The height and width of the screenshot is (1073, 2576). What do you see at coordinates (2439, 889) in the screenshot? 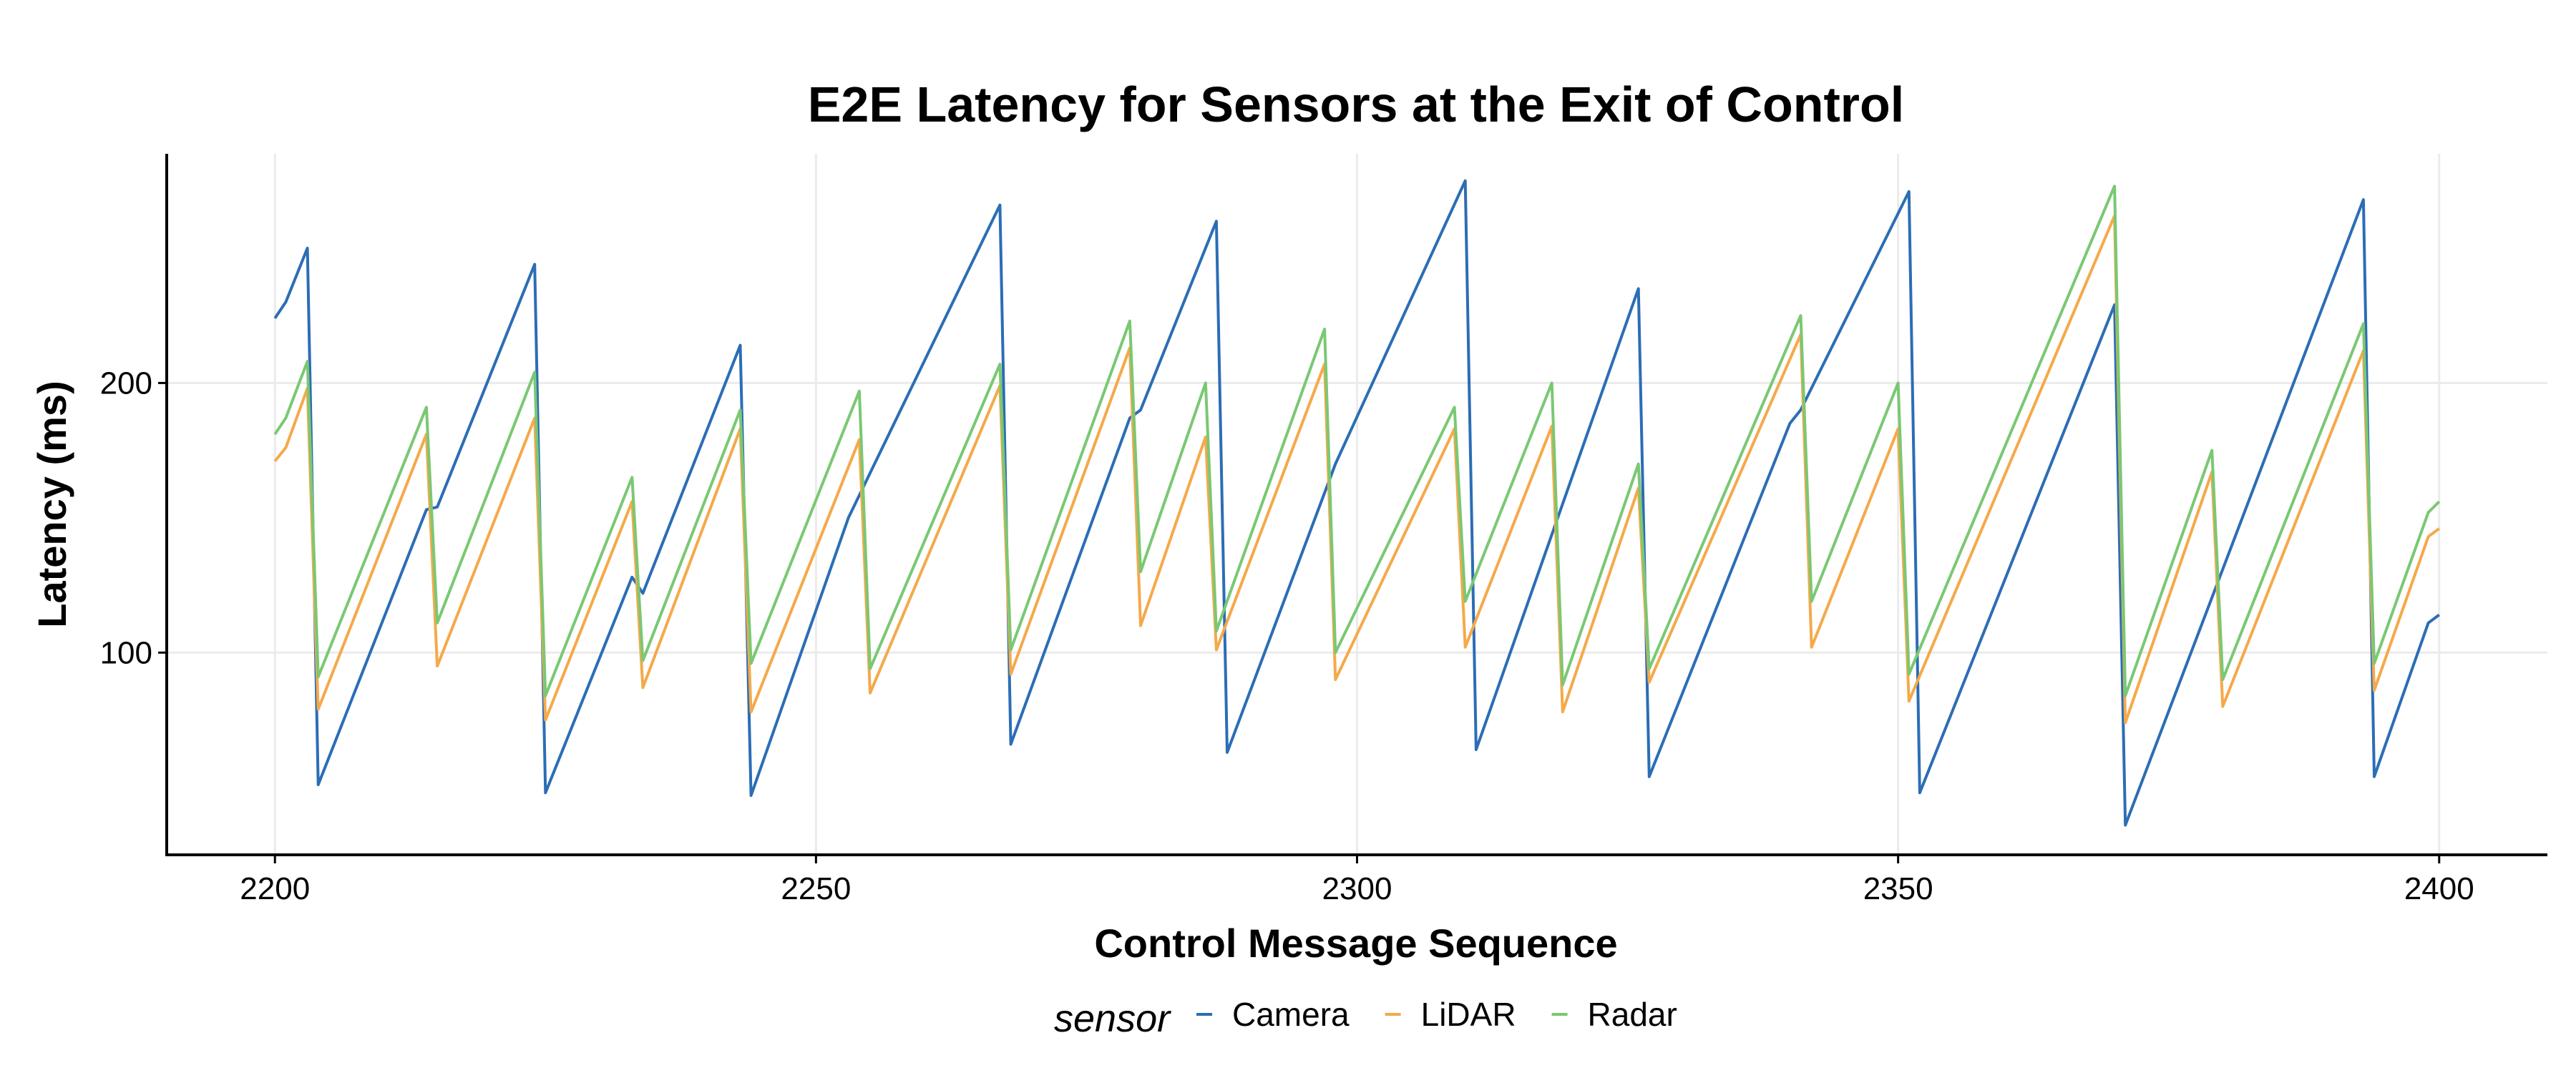
I see `x-tick-label: 2400` at bounding box center [2439, 889].